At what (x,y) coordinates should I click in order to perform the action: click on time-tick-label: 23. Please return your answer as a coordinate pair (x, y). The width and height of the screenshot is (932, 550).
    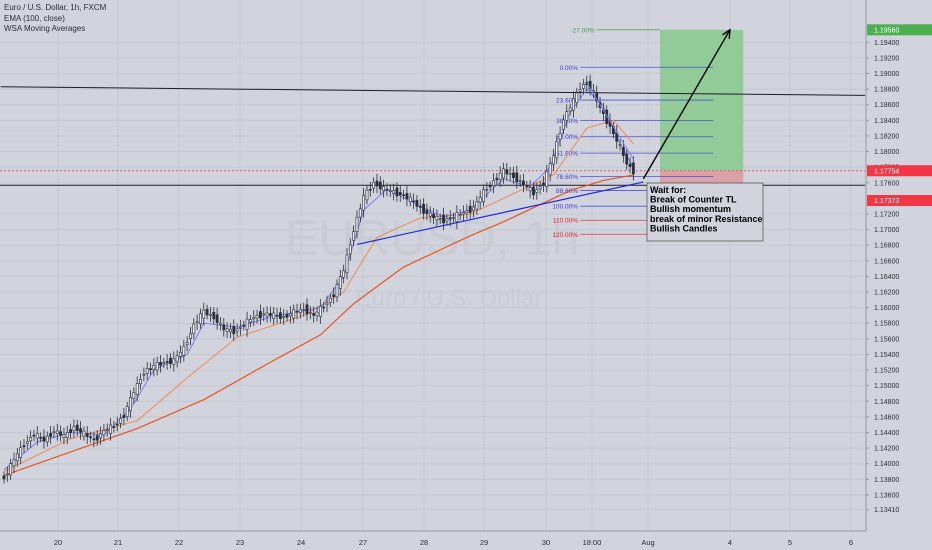
    Looking at the image, I should click on (240, 542).